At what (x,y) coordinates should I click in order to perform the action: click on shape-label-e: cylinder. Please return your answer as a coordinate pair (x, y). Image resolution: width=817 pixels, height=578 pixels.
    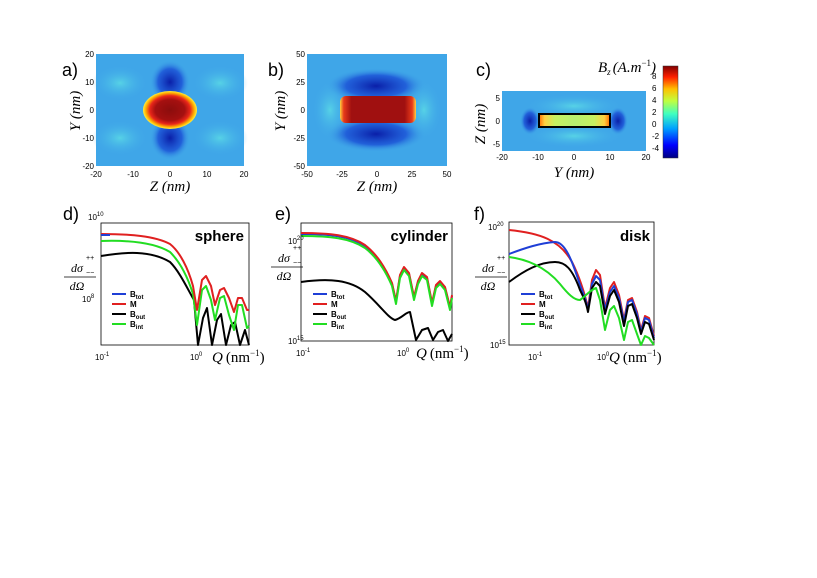
    Looking at the image, I should click on (419, 236).